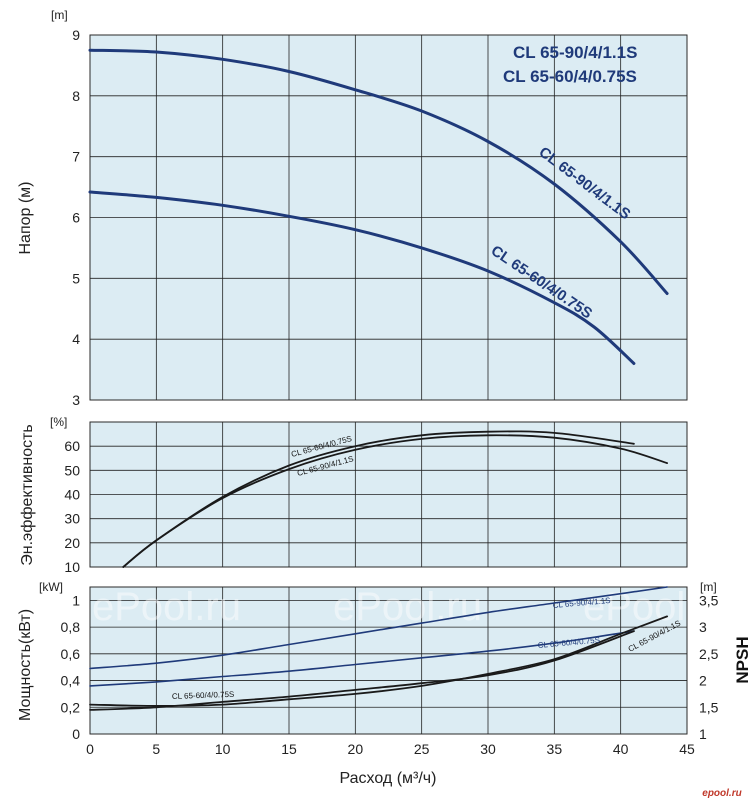 Image resolution: width=756 pixels, height=800 pixels. I want to click on y-tick-label-2-0: 0, so click(76, 734).